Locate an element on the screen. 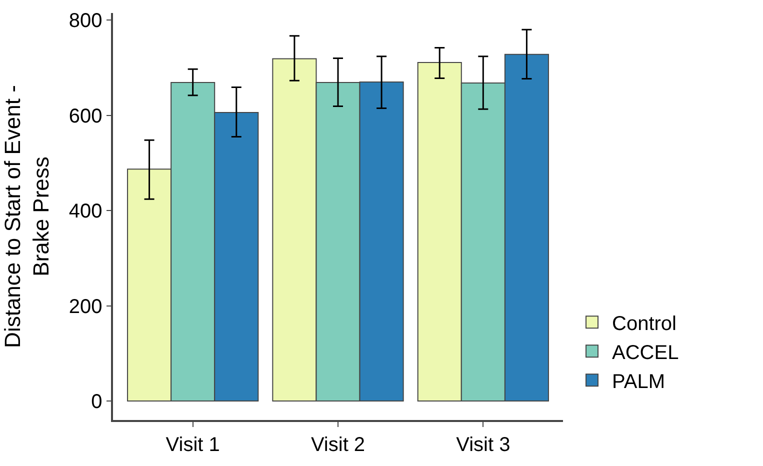 The image size is (763, 466). y-tick-label: 0 is located at coordinates (96, 401).